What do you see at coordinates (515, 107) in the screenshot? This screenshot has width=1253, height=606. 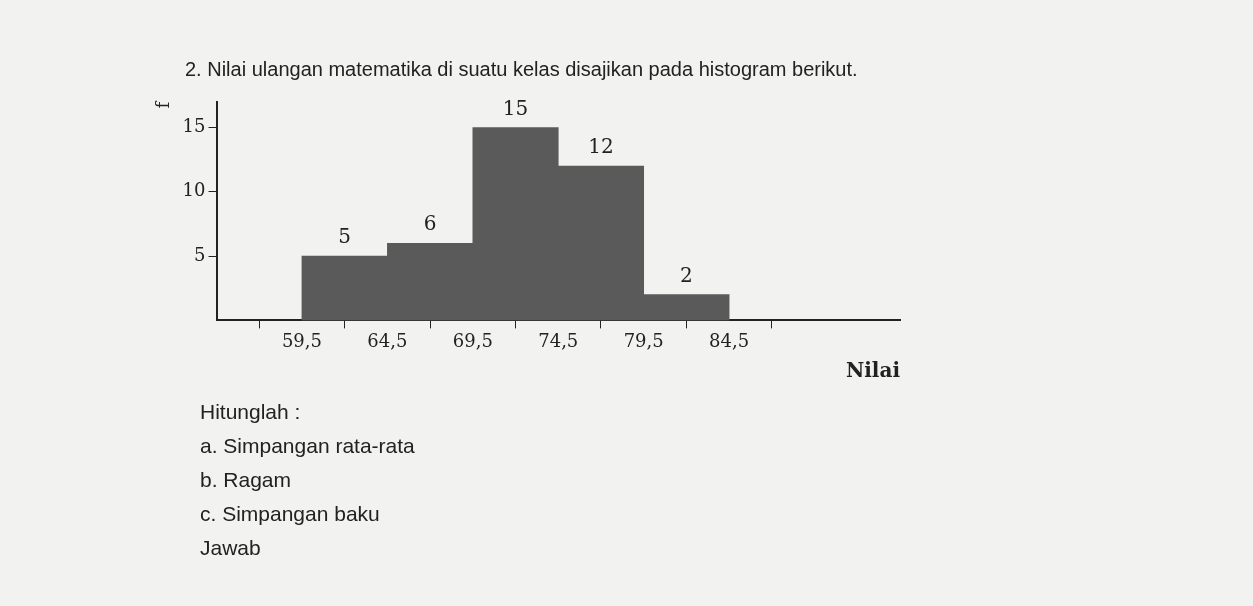 I see `data-label: 15` at bounding box center [515, 107].